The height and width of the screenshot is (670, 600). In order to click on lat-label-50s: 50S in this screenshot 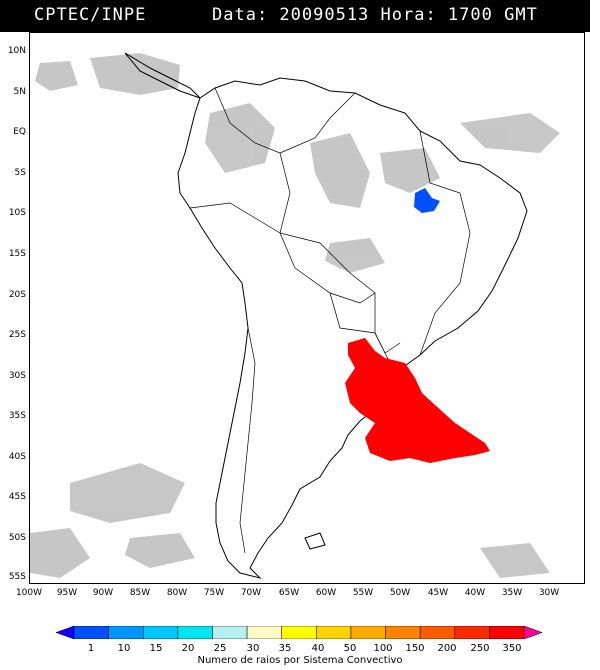, I will do `click(17, 538)`.